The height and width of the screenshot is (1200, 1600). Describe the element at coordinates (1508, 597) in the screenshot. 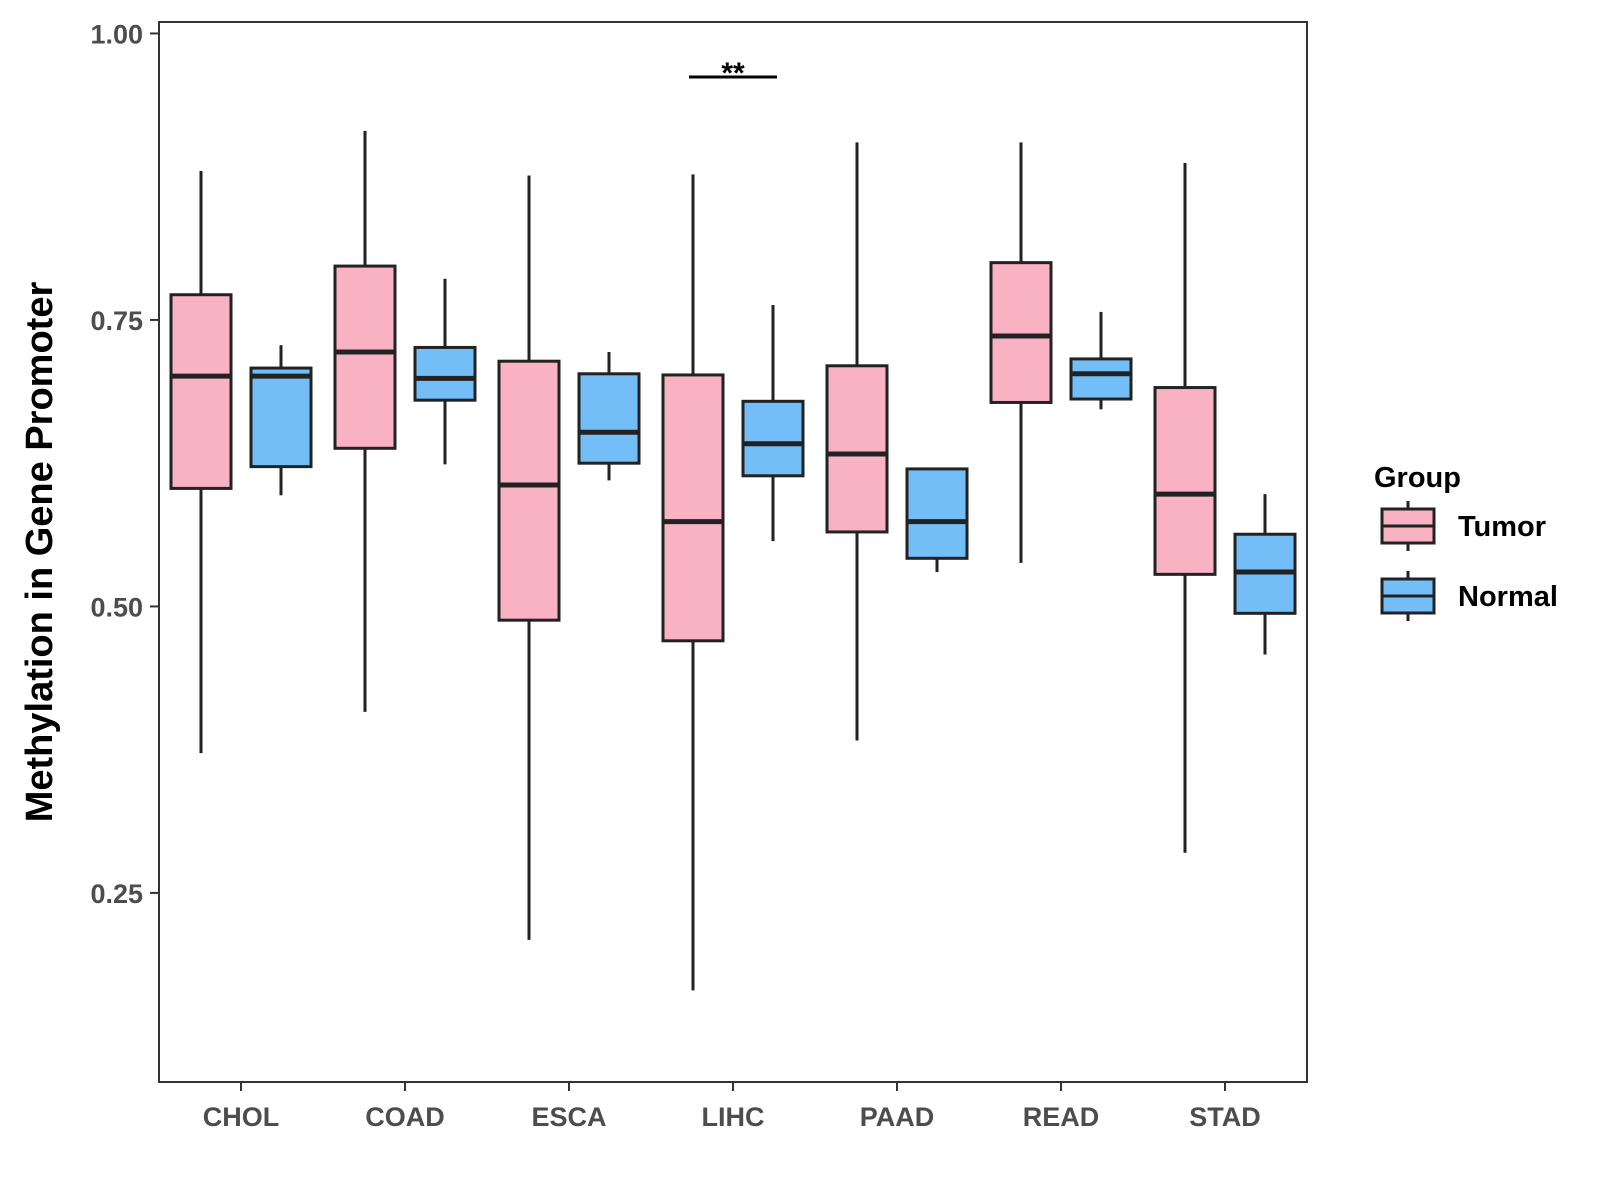

I see `legend-label-normal: Normal` at that location.